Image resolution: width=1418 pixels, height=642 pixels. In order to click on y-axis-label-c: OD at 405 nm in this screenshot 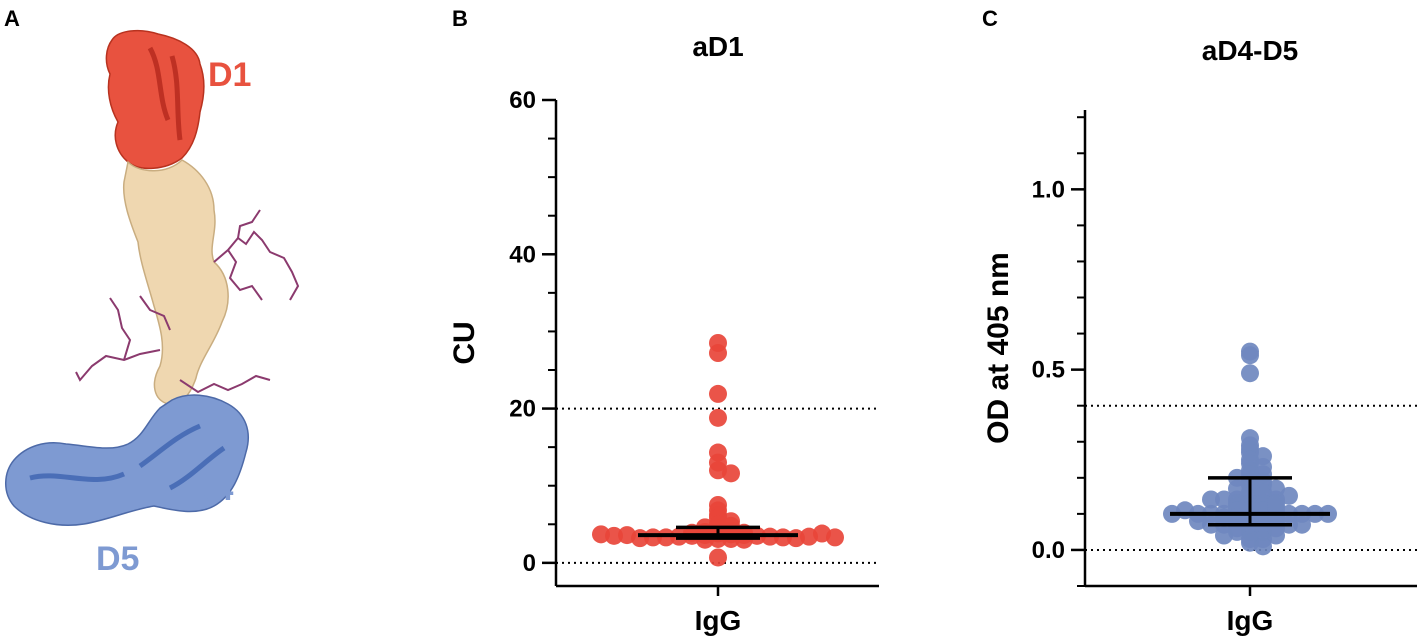, I will do `click(998, 348)`.